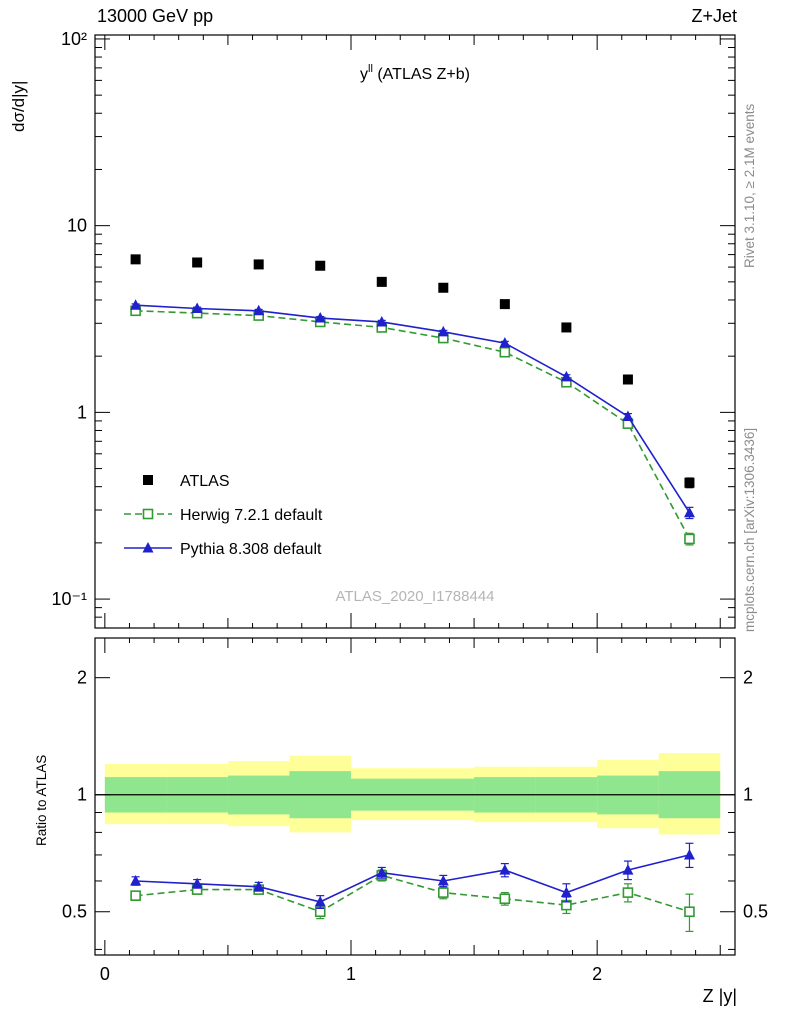 This screenshot has width=786, height=1024. What do you see at coordinates (749, 186) in the screenshot?
I see `rivet-version-note: Rivet 3.1.10, ≥ 2.1M events` at bounding box center [749, 186].